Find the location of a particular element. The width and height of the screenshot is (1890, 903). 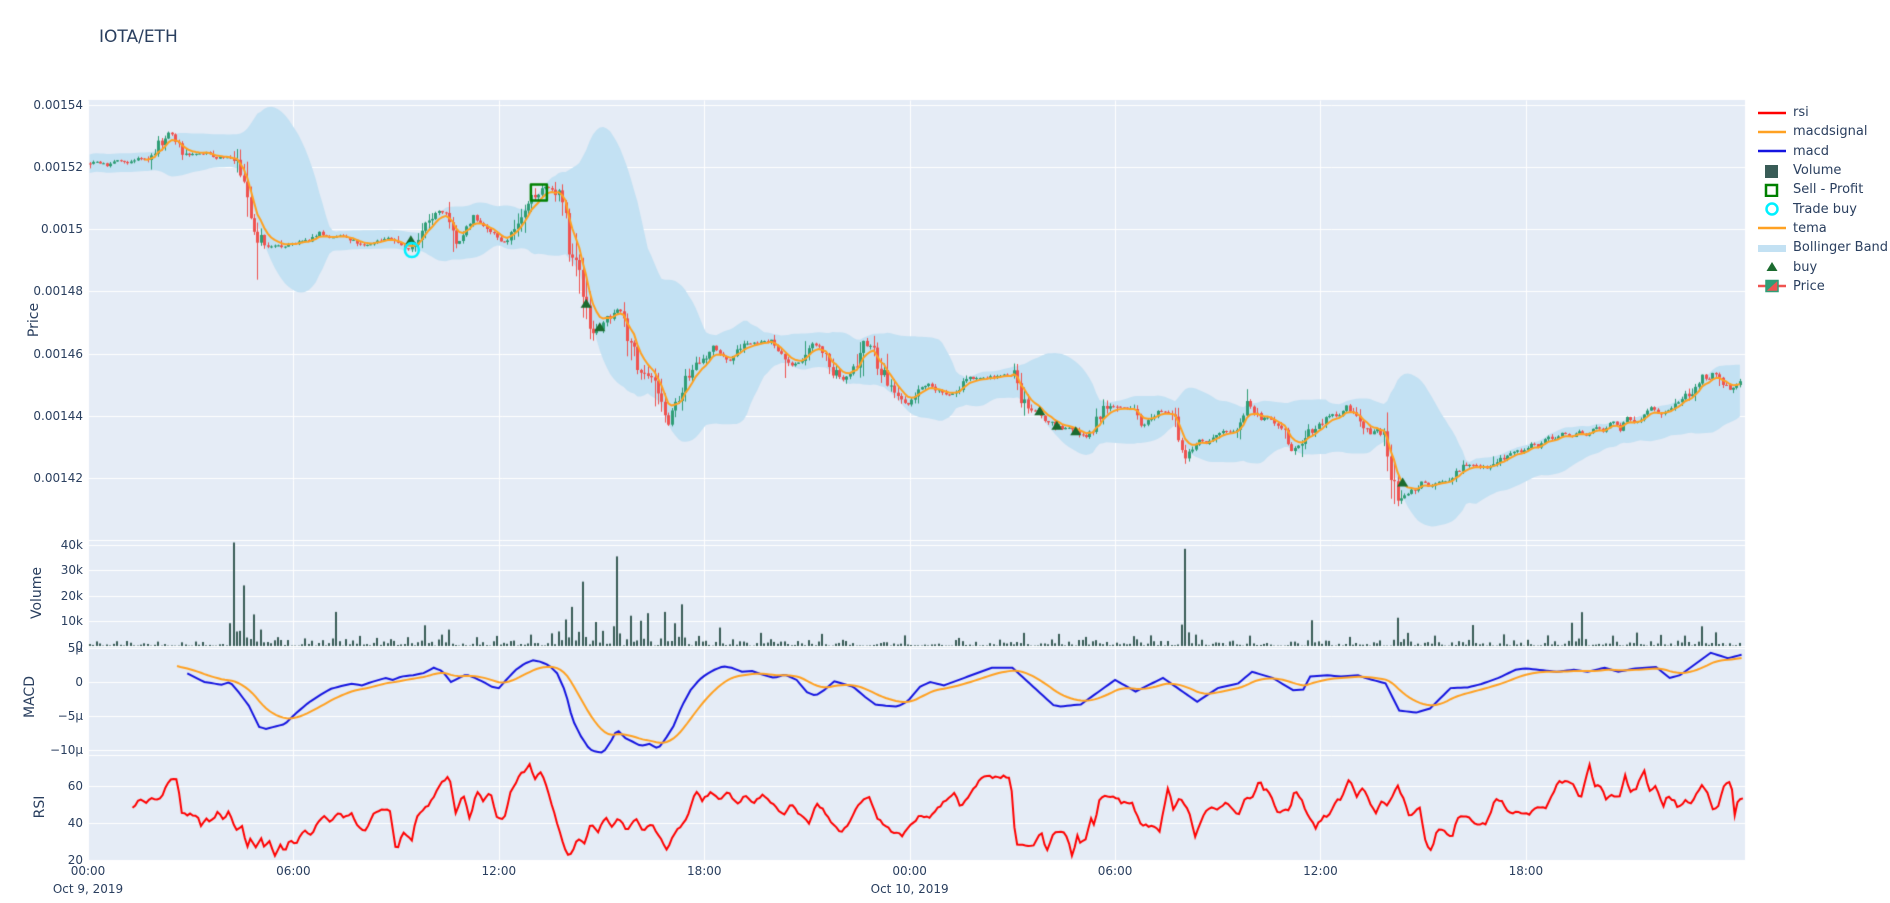

legend-item-tema: tema is located at coordinates (1822, 228).